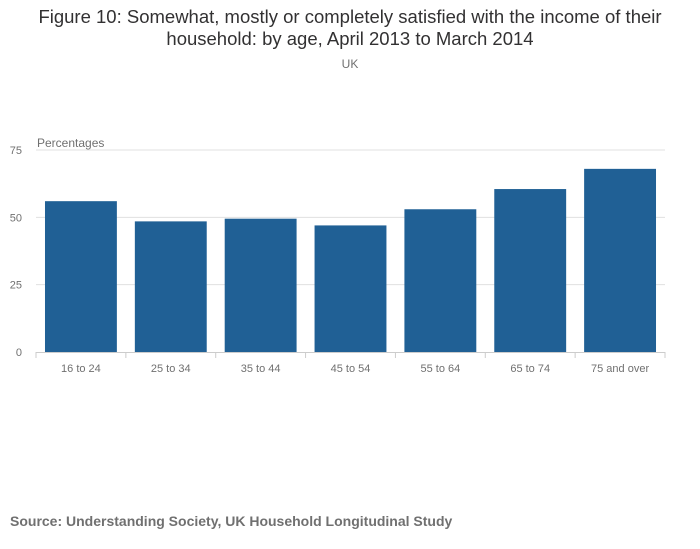 The image size is (700, 549). What do you see at coordinates (19, 353) in the screenshot?
I see `y-tick-label: 0` at bounding box center [19, 353].